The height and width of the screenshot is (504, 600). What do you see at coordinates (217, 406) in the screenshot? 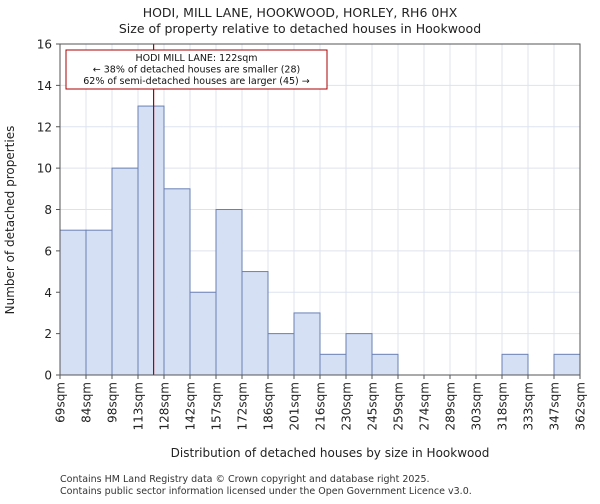
I see `x-tick-label: 157sqm` at bounding box center [217, 406].